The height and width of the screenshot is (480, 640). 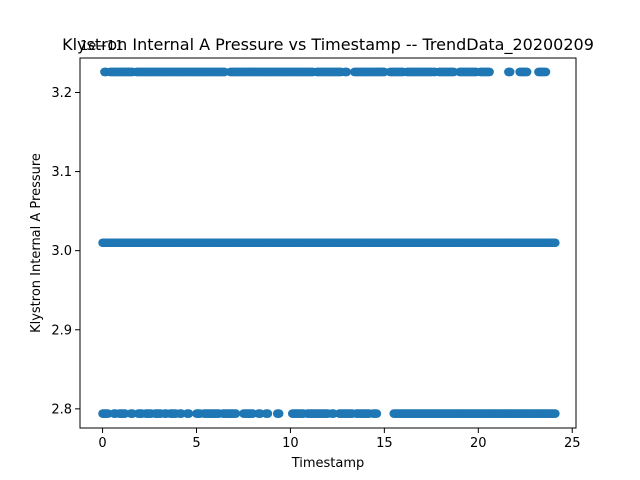 I want to click on y-axis-ticks: 2.8 2.9 3.0 3.1 3.2, so click(x=65, y=251).